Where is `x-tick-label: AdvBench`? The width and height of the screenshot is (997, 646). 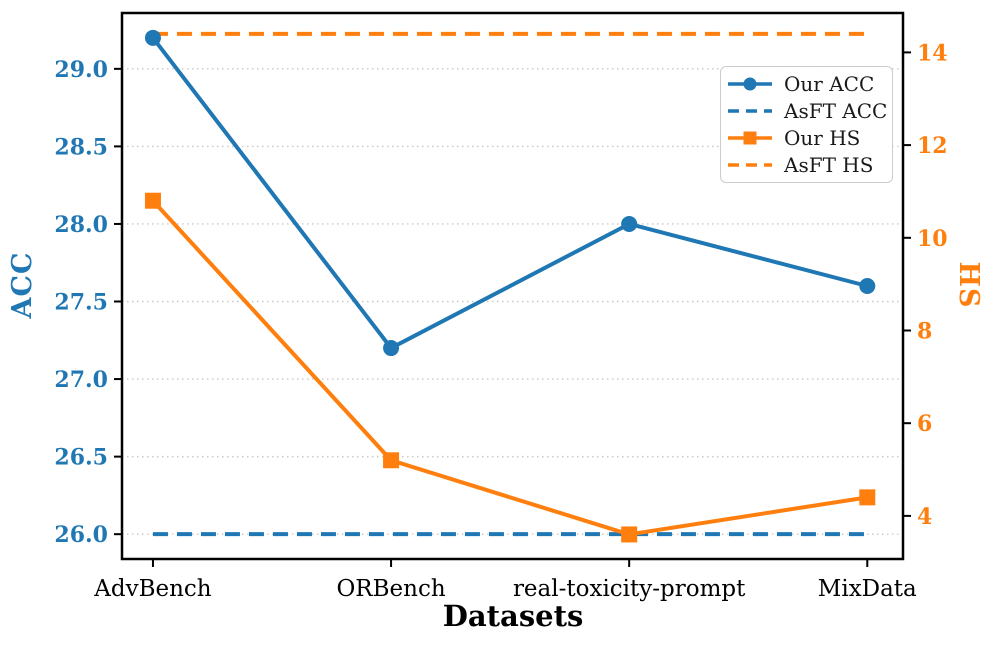 x-tick-label: AdvBench is located at coordinates (152, 589).